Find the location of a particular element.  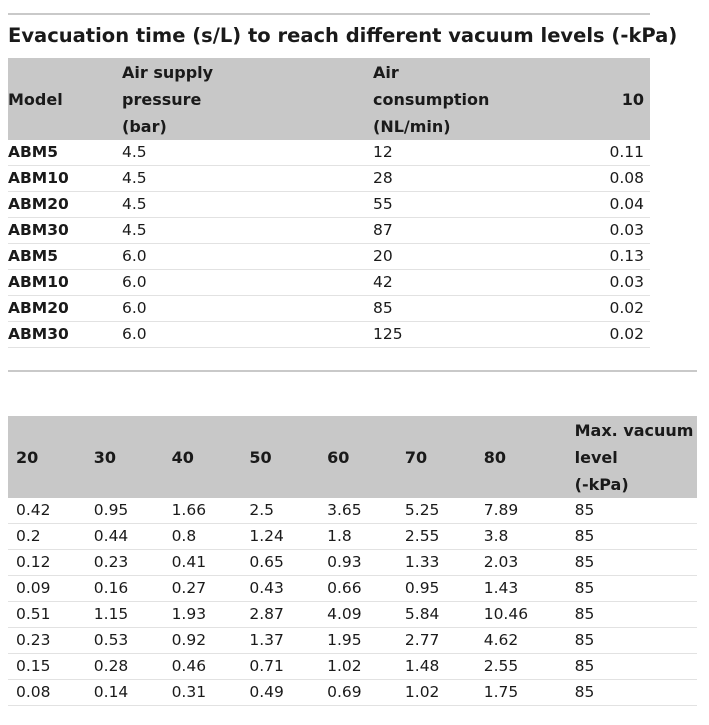

header-vacuum-60: 60 is located at coordinates (358, 457).